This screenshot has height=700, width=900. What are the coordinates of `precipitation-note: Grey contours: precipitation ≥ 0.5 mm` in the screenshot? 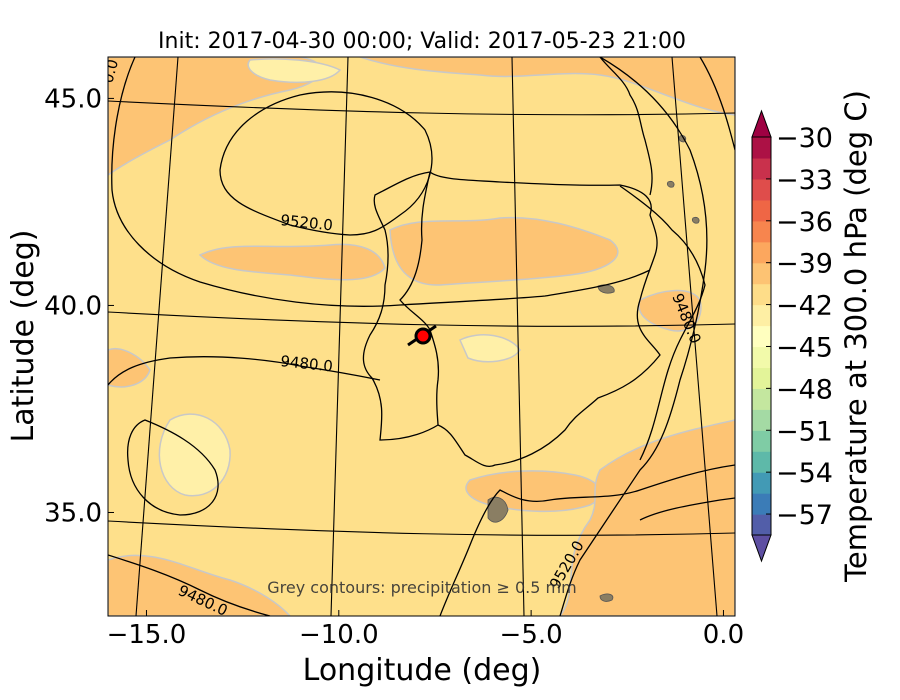 It's located at (421, 587).